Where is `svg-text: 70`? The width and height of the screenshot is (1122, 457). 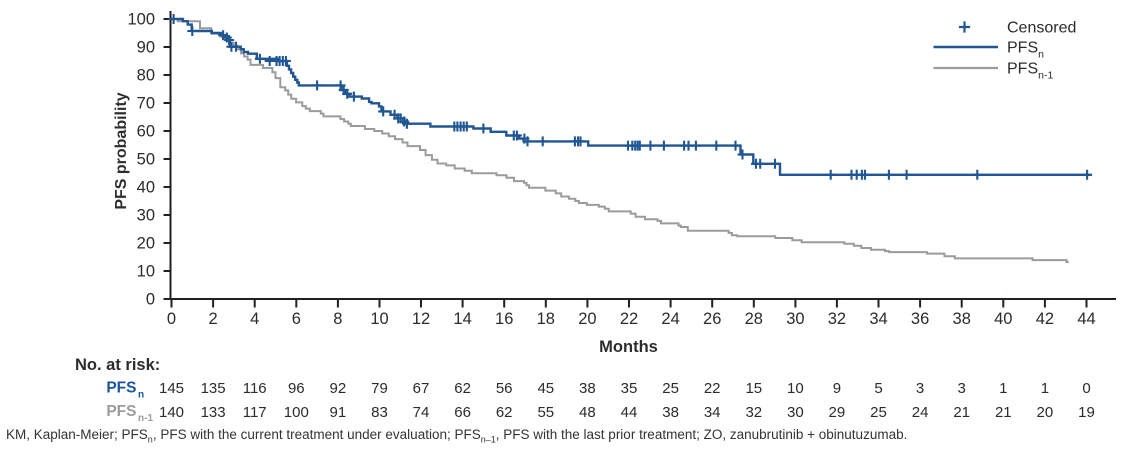 svg-text: 70 is located at coordinates (146, 104).